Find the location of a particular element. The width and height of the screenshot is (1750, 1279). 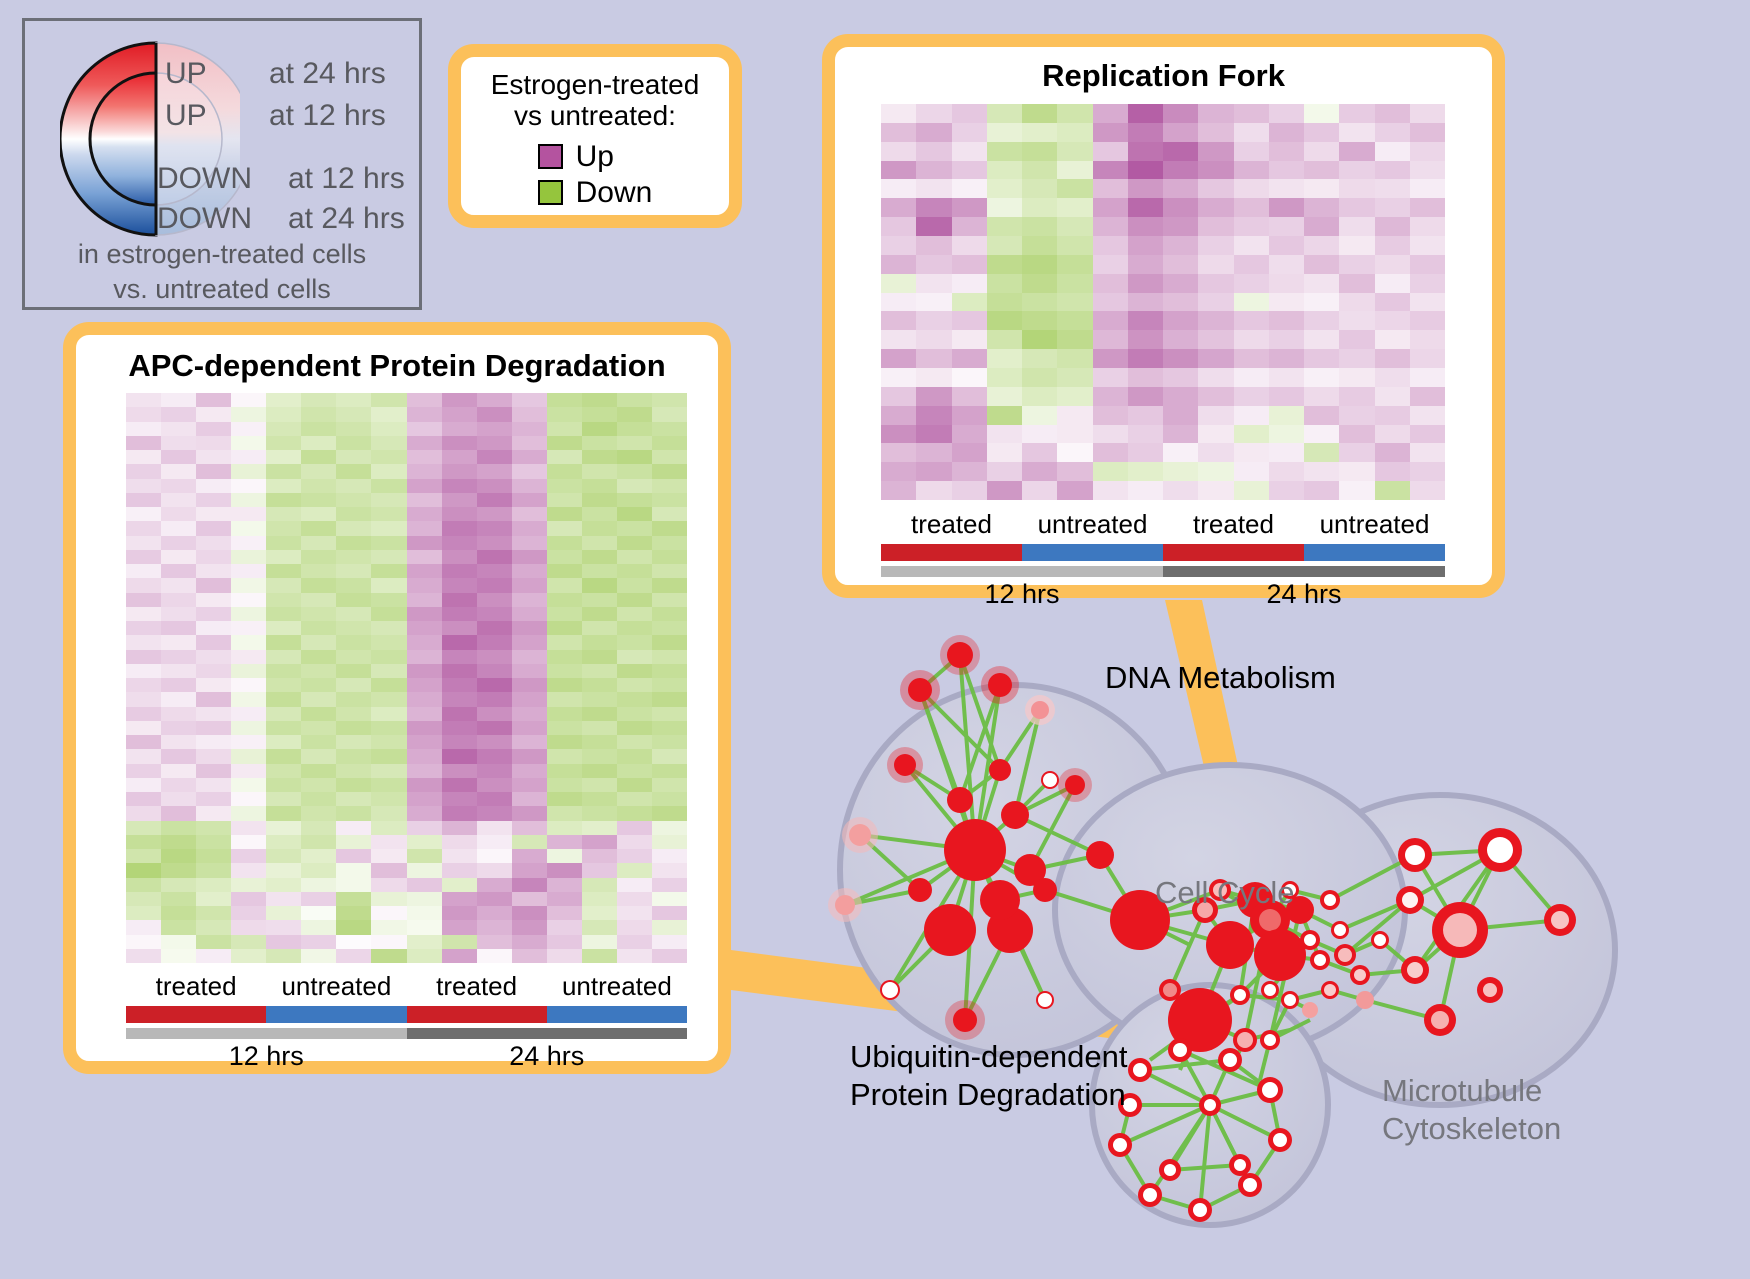

cluster-label-microtubule-line1: Microtubule is located at coordinates (1462, 1090).